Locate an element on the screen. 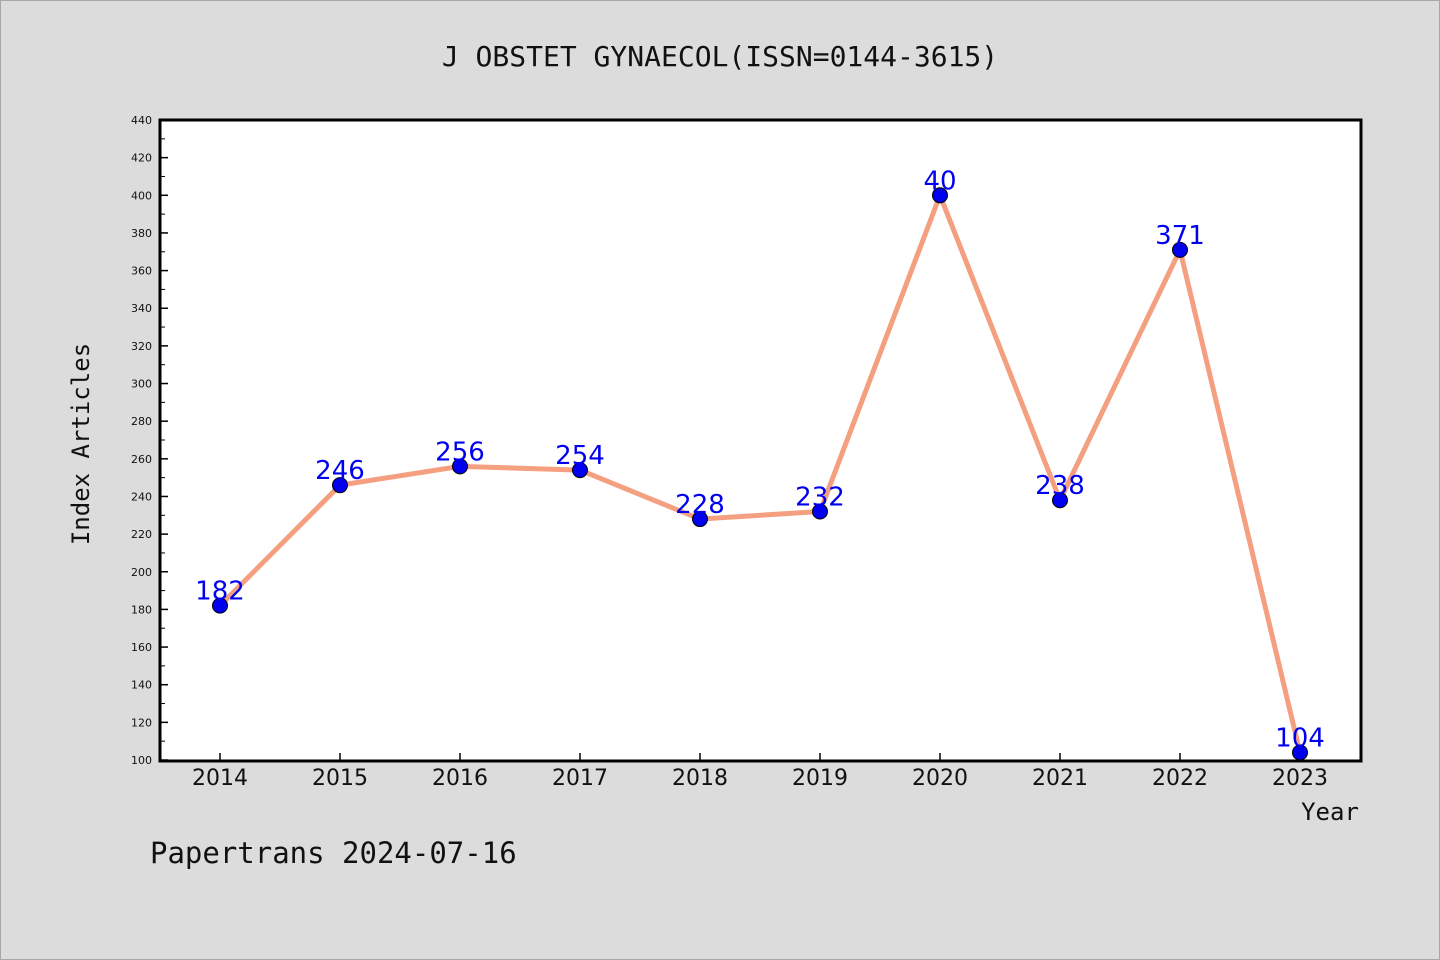 The height and width of the screenshot is (960, 1440). x-tick-label: 2015 is located at coordinates (340, 778).